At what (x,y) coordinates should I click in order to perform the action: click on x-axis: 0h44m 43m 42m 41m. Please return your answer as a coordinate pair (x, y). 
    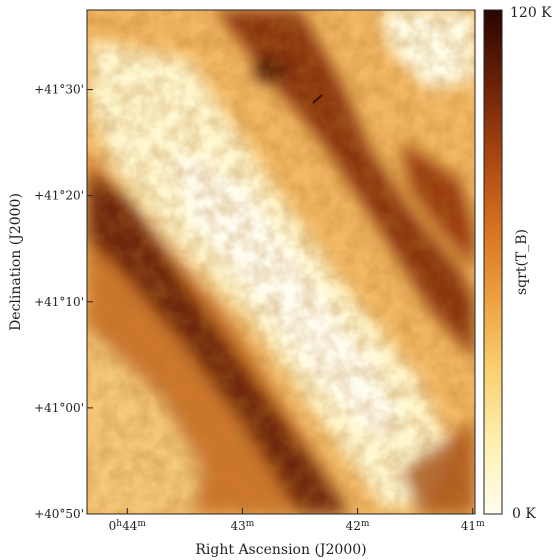
    Looking at the image, I should click on (297, 520).